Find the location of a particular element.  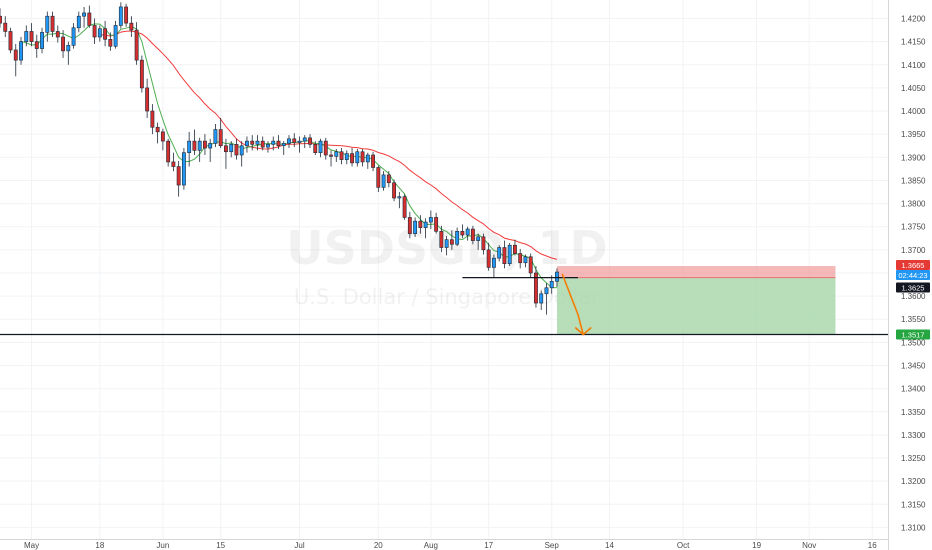

price-badge-bg is located at coordinates (913, 287).